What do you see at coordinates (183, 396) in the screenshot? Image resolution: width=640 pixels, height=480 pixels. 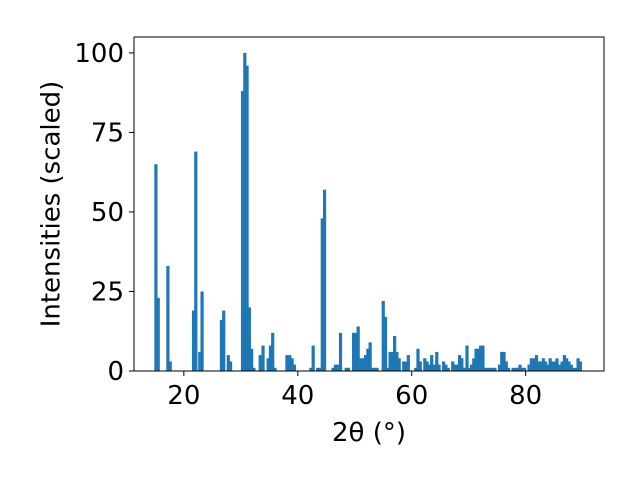 I see `x-tick-label: 20` at bounding box center [183, 396].